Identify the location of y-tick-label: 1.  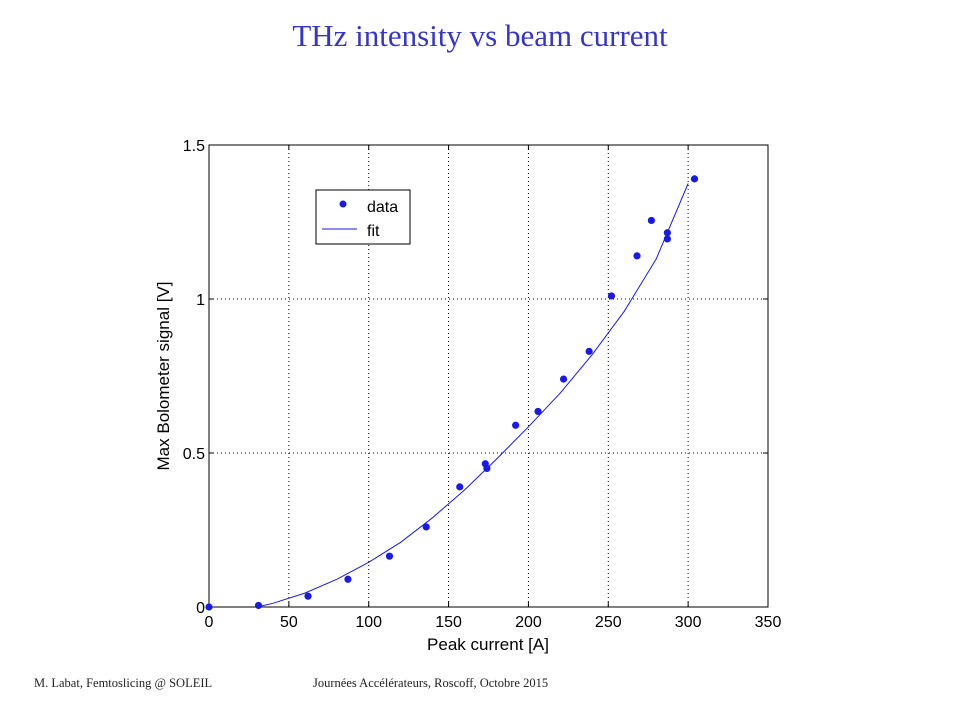
(200, 300).